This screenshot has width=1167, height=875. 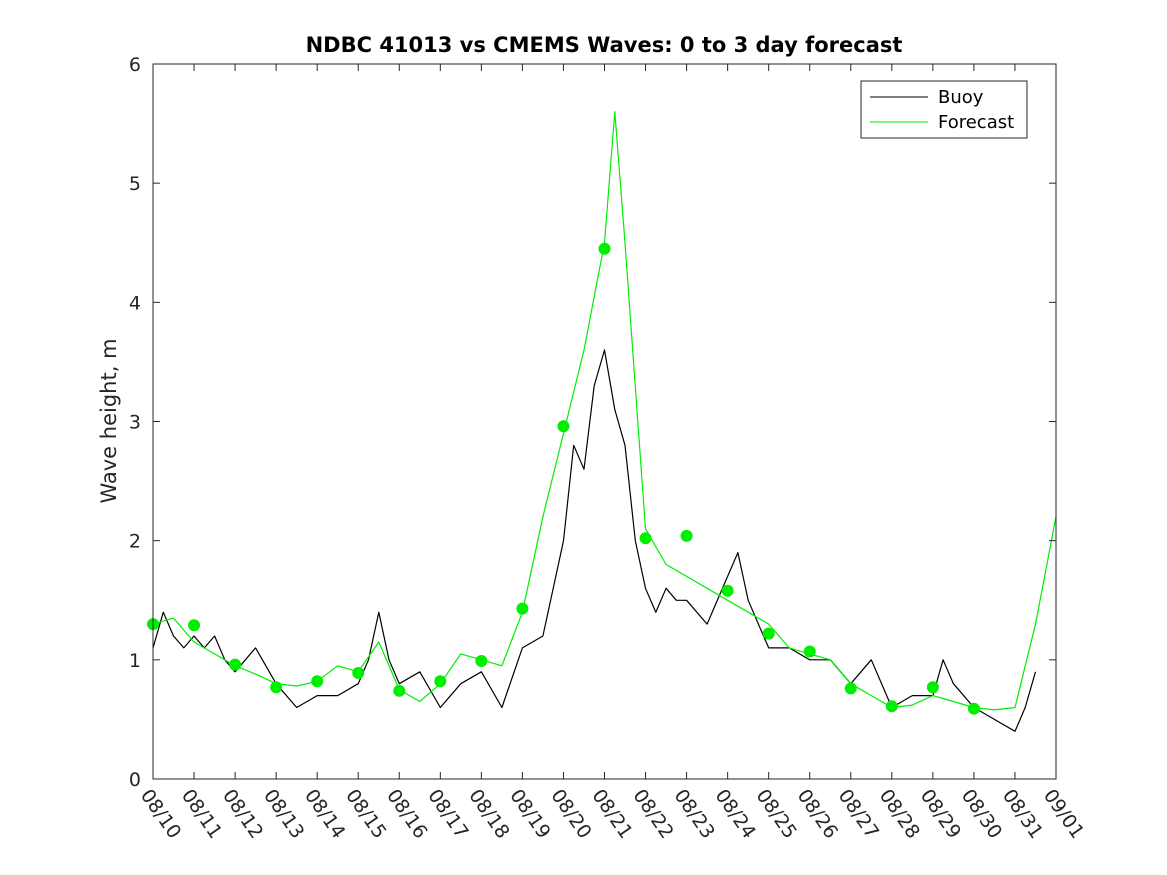 I want to click on y-tick-label: 6, so click(x=135, y=65).